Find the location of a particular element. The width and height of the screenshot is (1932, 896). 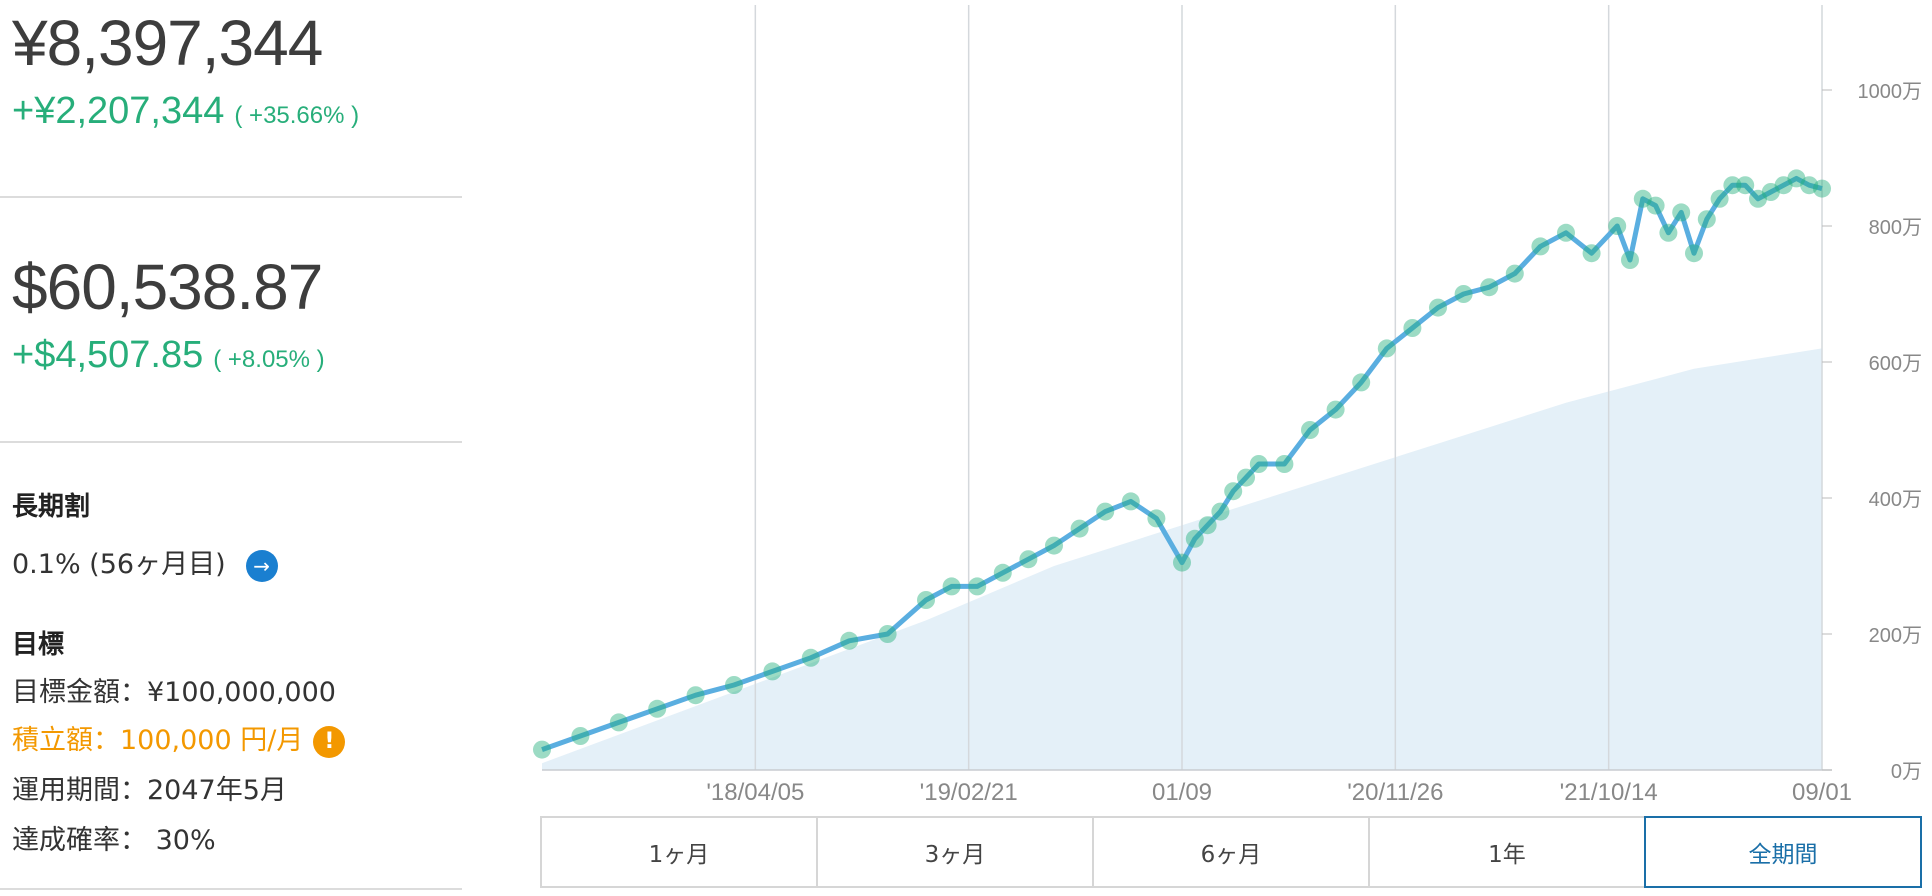

y-tick-label: 1000万 is located at coordinates (1890, 92).